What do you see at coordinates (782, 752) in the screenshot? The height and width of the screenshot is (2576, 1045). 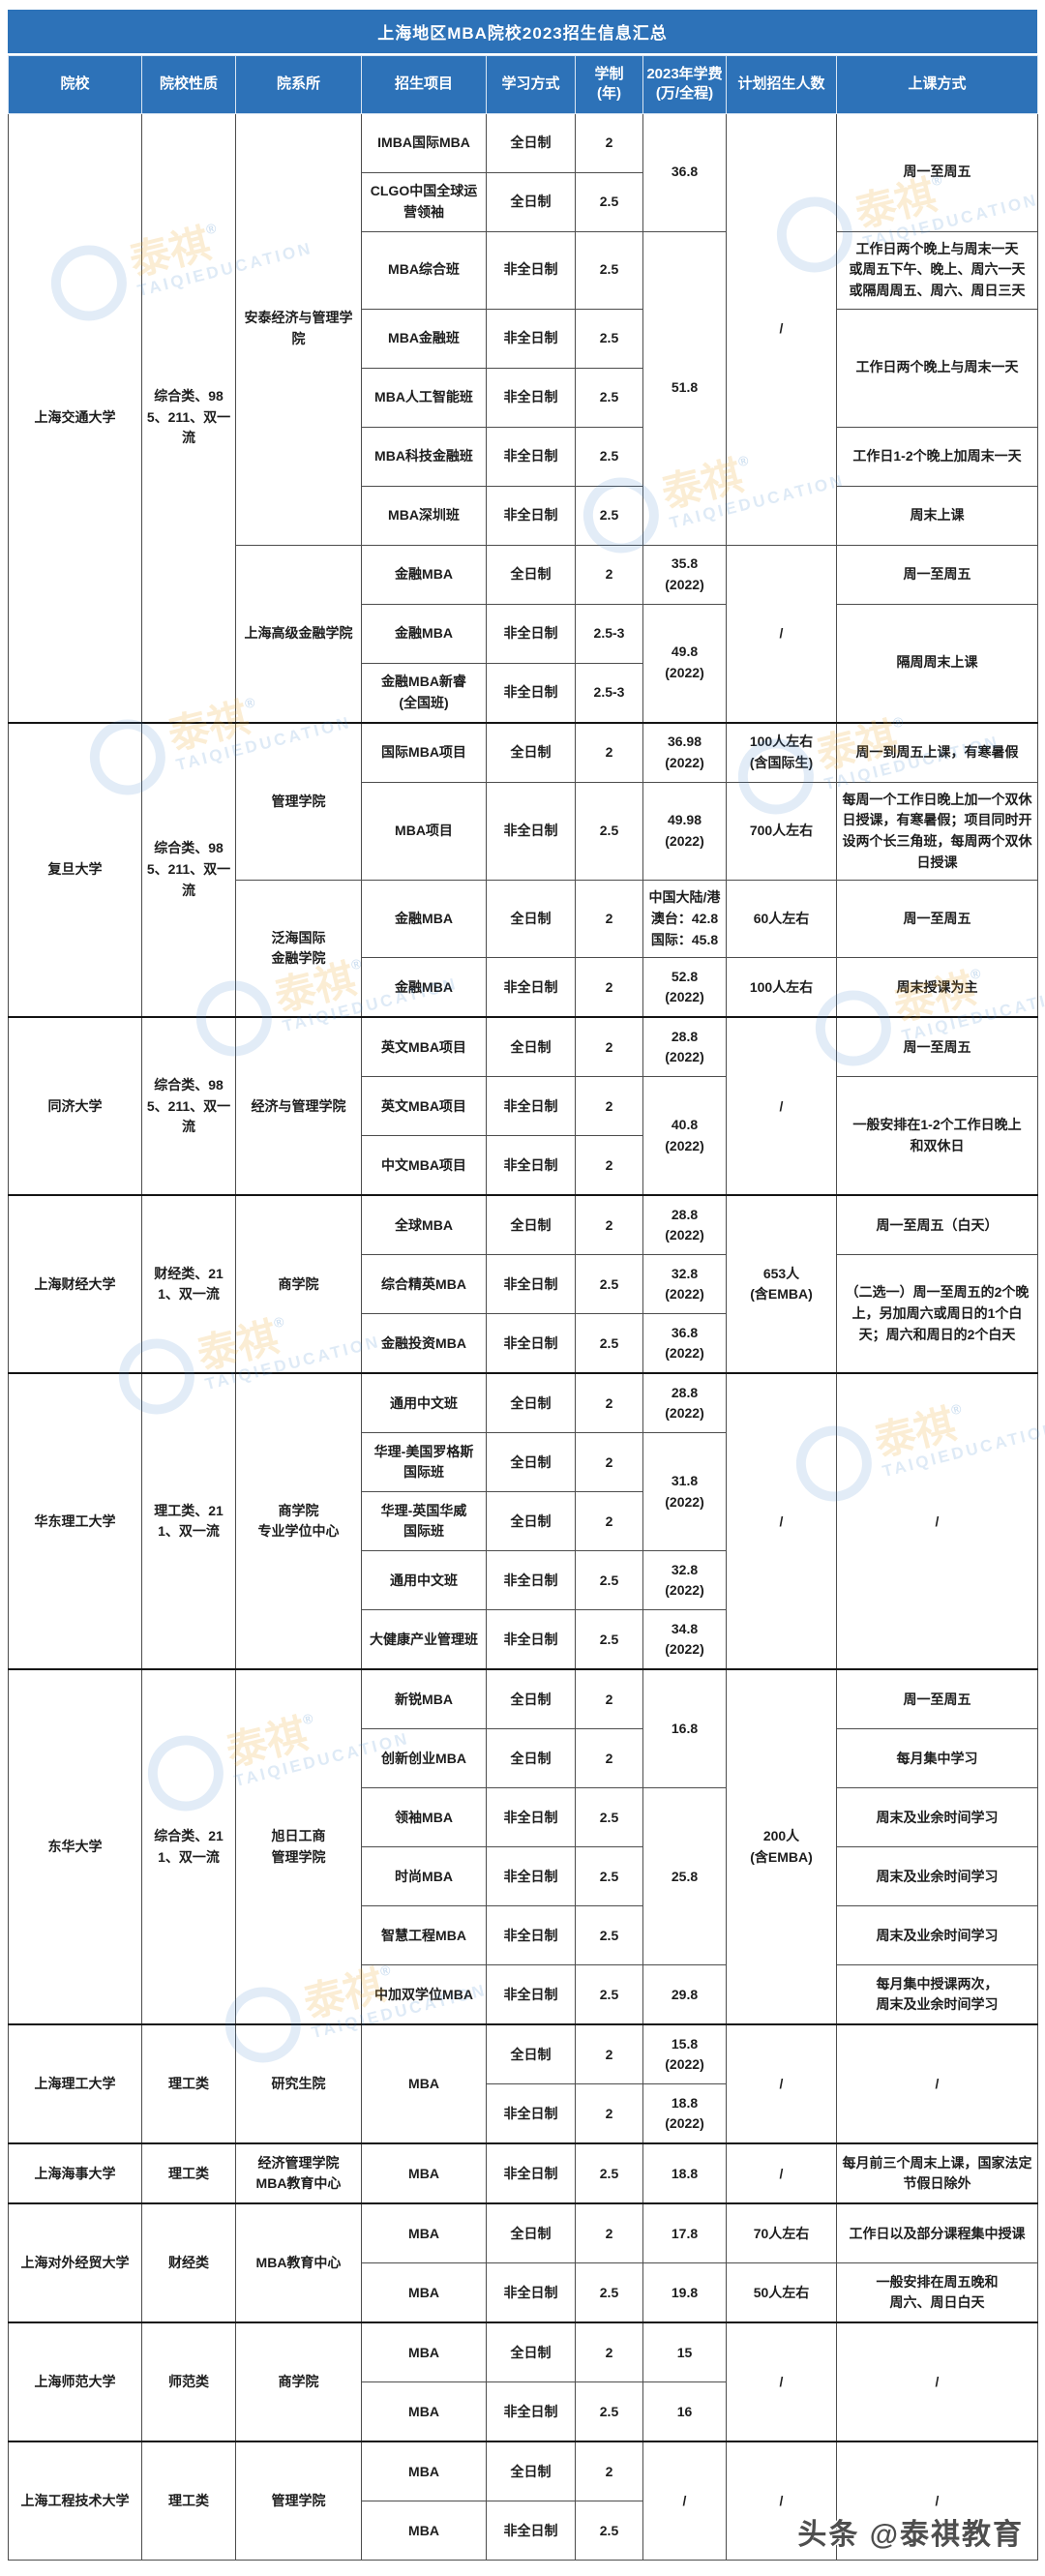 I see `cell-plan: 100人左右 (含国际生)` at bounding box center [782, 752].